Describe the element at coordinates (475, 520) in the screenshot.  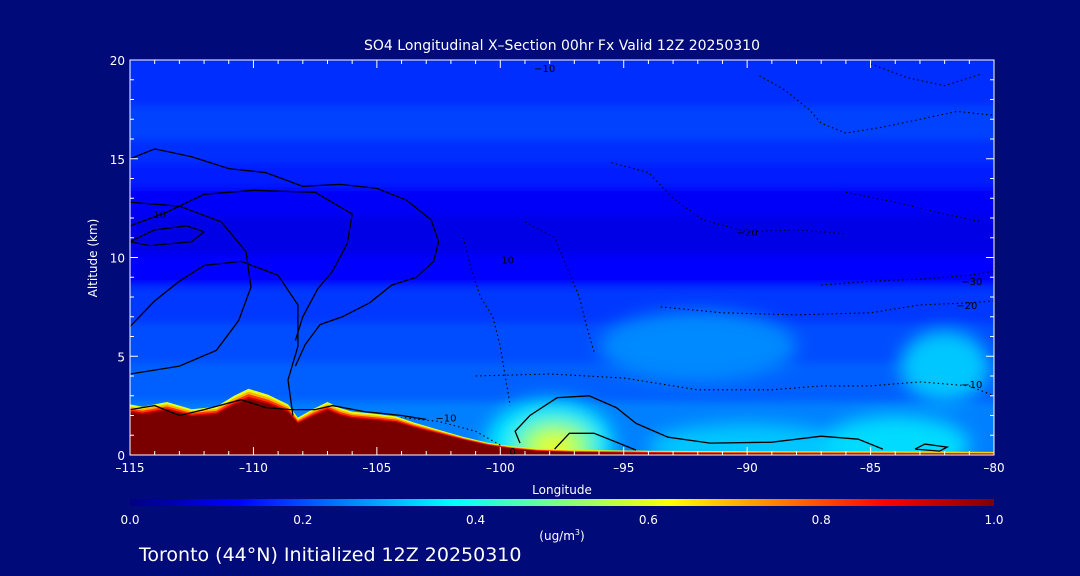
I see `colorbar-tick-label-2: 0.4` at that location.